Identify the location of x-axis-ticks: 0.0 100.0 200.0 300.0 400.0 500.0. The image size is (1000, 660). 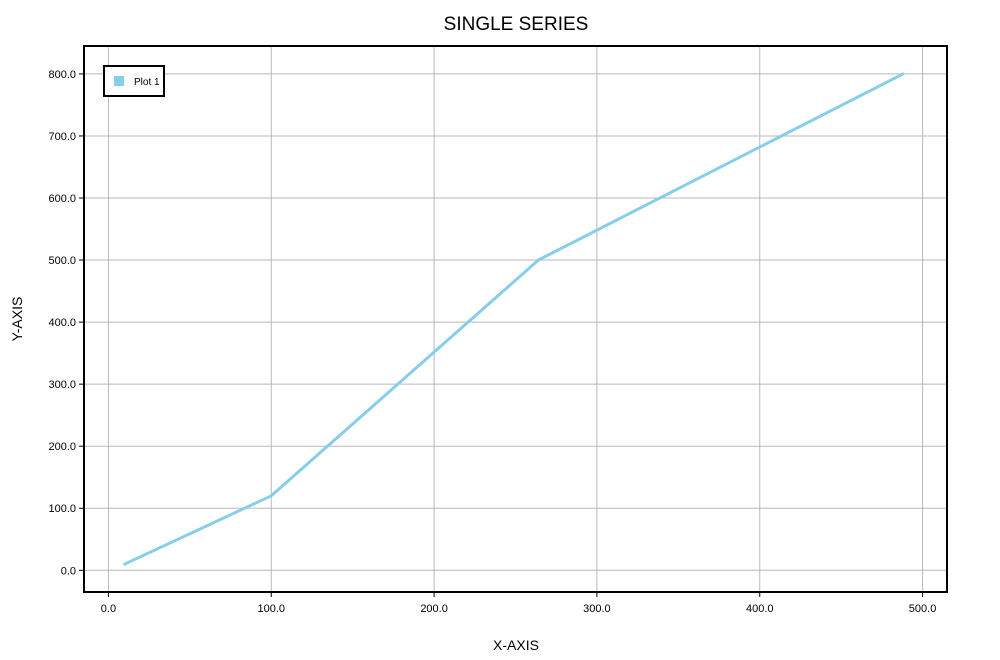
(519, 603).